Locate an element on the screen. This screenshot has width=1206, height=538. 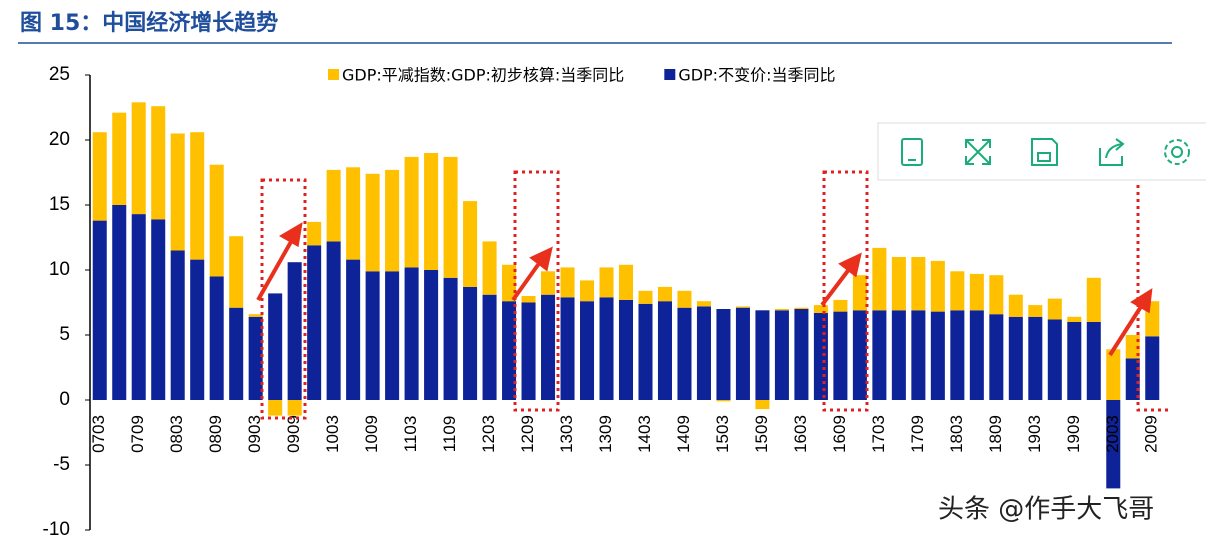
x-tick-label: 0703 is located at coordinates (98, 434).